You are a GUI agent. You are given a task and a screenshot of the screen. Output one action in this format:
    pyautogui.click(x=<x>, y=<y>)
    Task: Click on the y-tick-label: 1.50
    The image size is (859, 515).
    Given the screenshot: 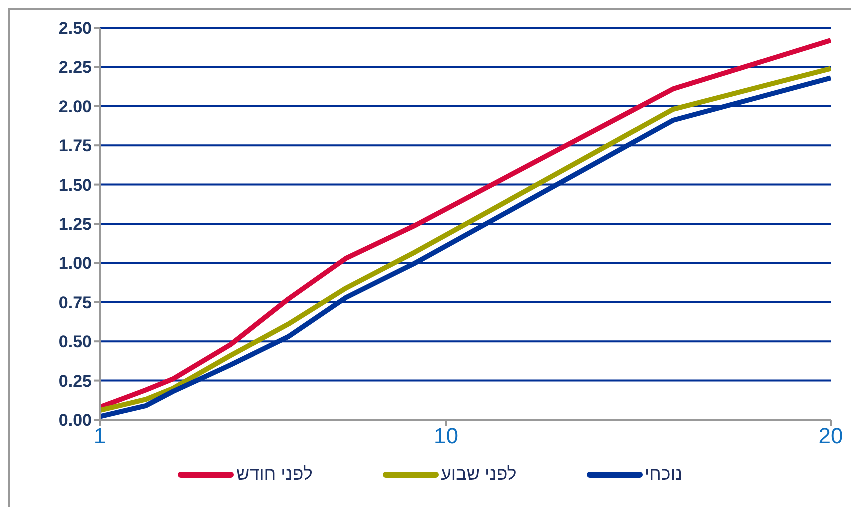 What is the action you would take?
    pyautogui.click(x=75, y=185)
    